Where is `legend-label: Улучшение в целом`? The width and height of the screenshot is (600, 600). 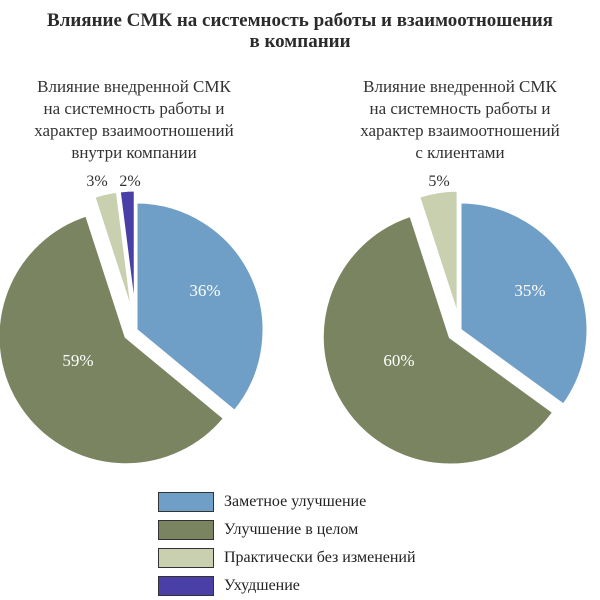 legend-label: Улучшение в целом is located at coordinates (291, 529).